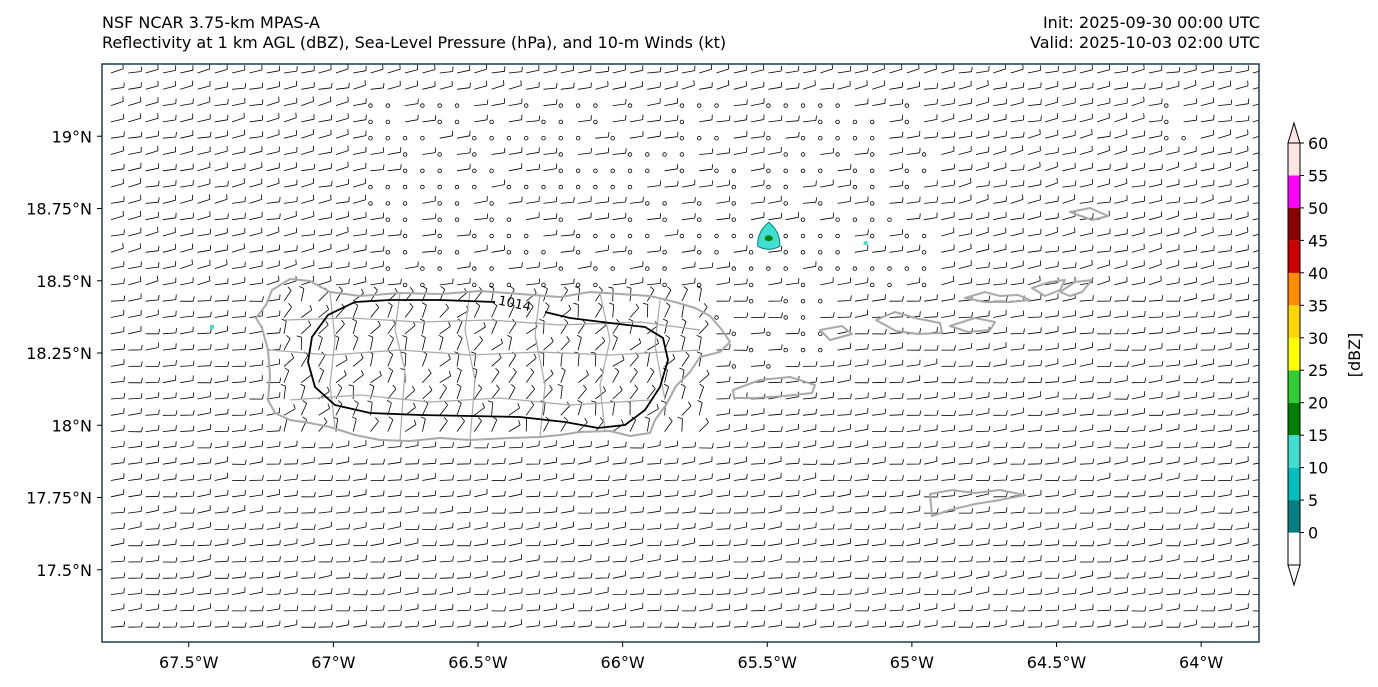  Describe the element at coordinates (72, 136) in the screenshot. I see `lat-tick-label: 19°N` at that location.